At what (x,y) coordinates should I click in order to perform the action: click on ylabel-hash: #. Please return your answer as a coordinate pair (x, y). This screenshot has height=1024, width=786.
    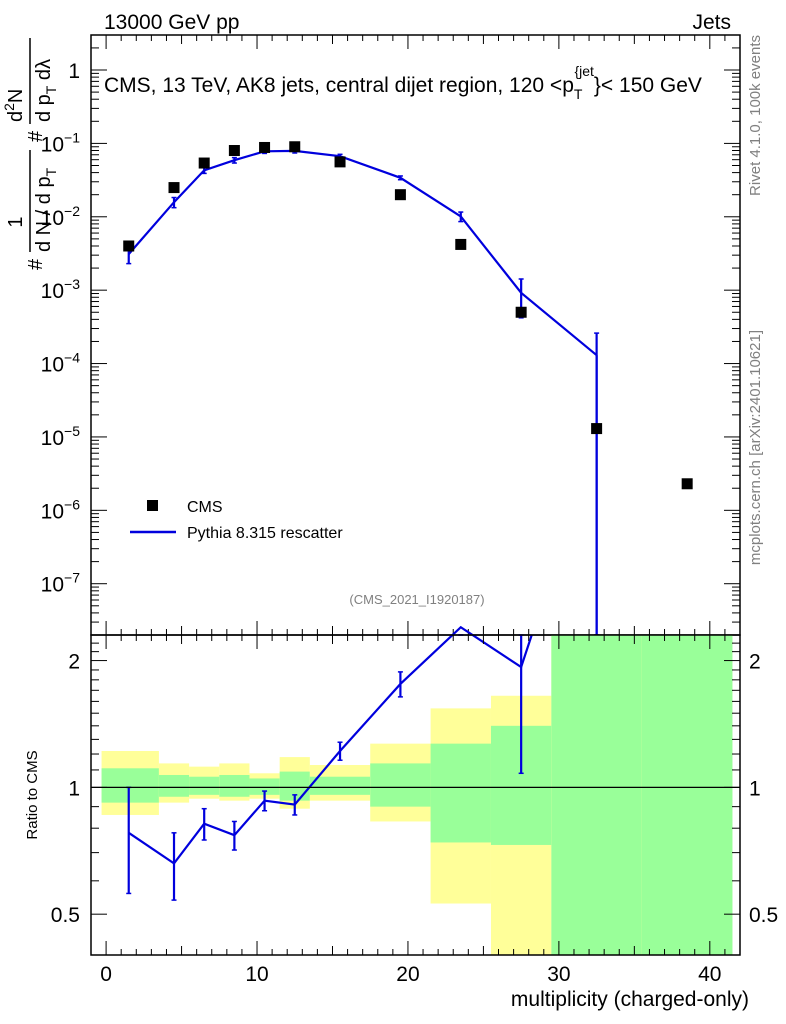
    Looking at the image, I should click on (36, 264).